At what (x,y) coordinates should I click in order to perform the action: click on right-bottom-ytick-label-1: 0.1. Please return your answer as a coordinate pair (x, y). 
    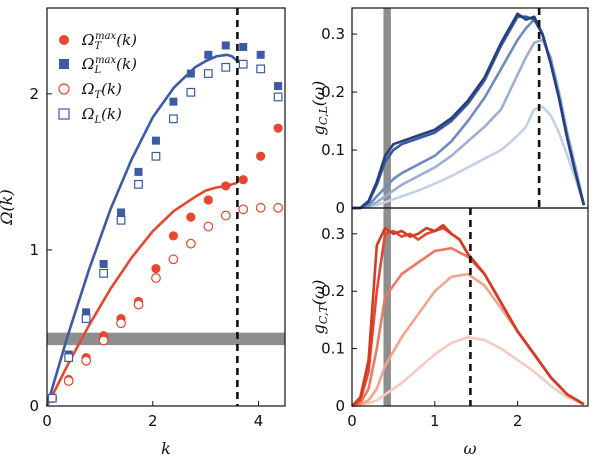
    Looking at the image, I should click on (333, 349).